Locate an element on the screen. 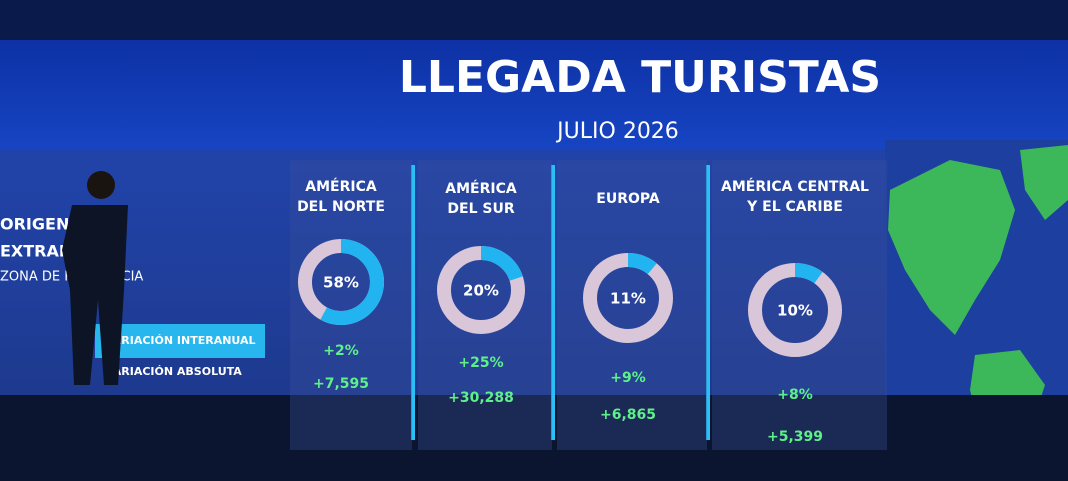  column-title: AMÉRICA CENTRAL is located at coordinates (795, 186).